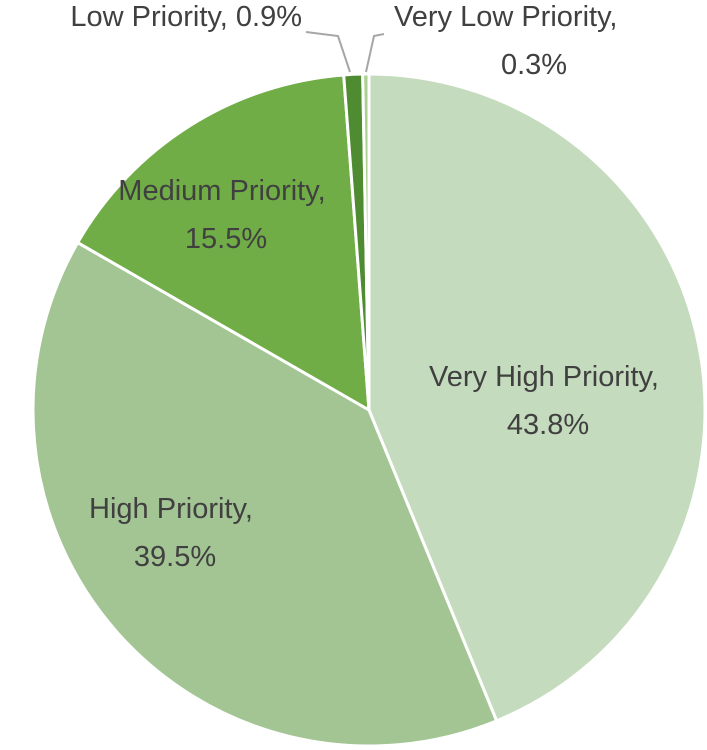  Describe the element at coordinates (175, 533) in the screenshot. I see `data-label: High Priority, 39.5%` at that location.